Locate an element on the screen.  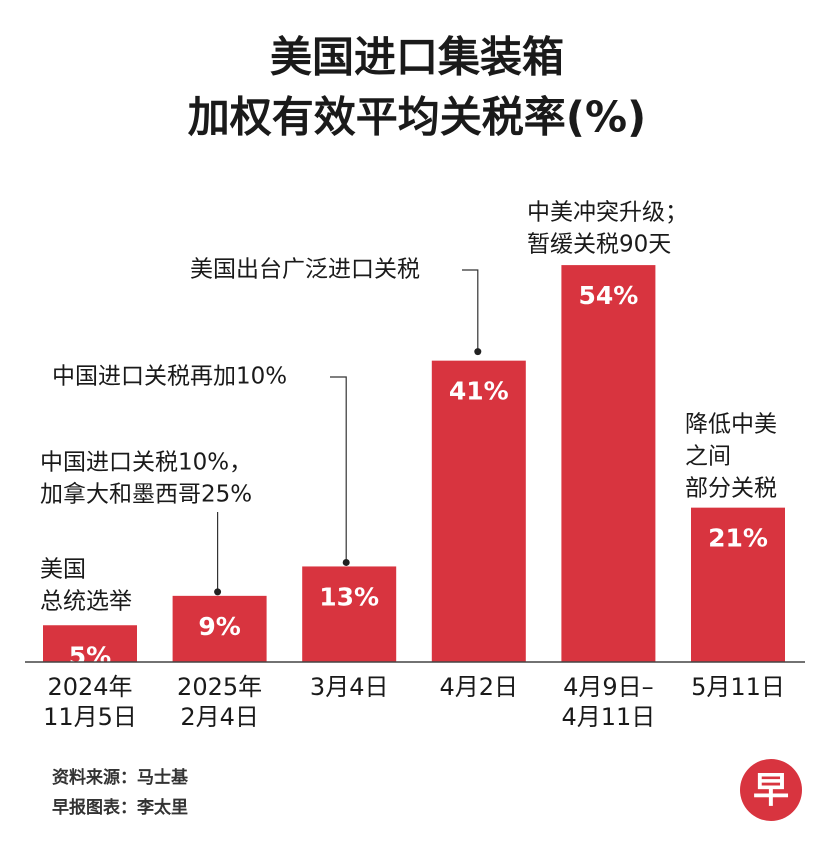
x-tick-label: 2月4日 is located at coordinates (219, 717).